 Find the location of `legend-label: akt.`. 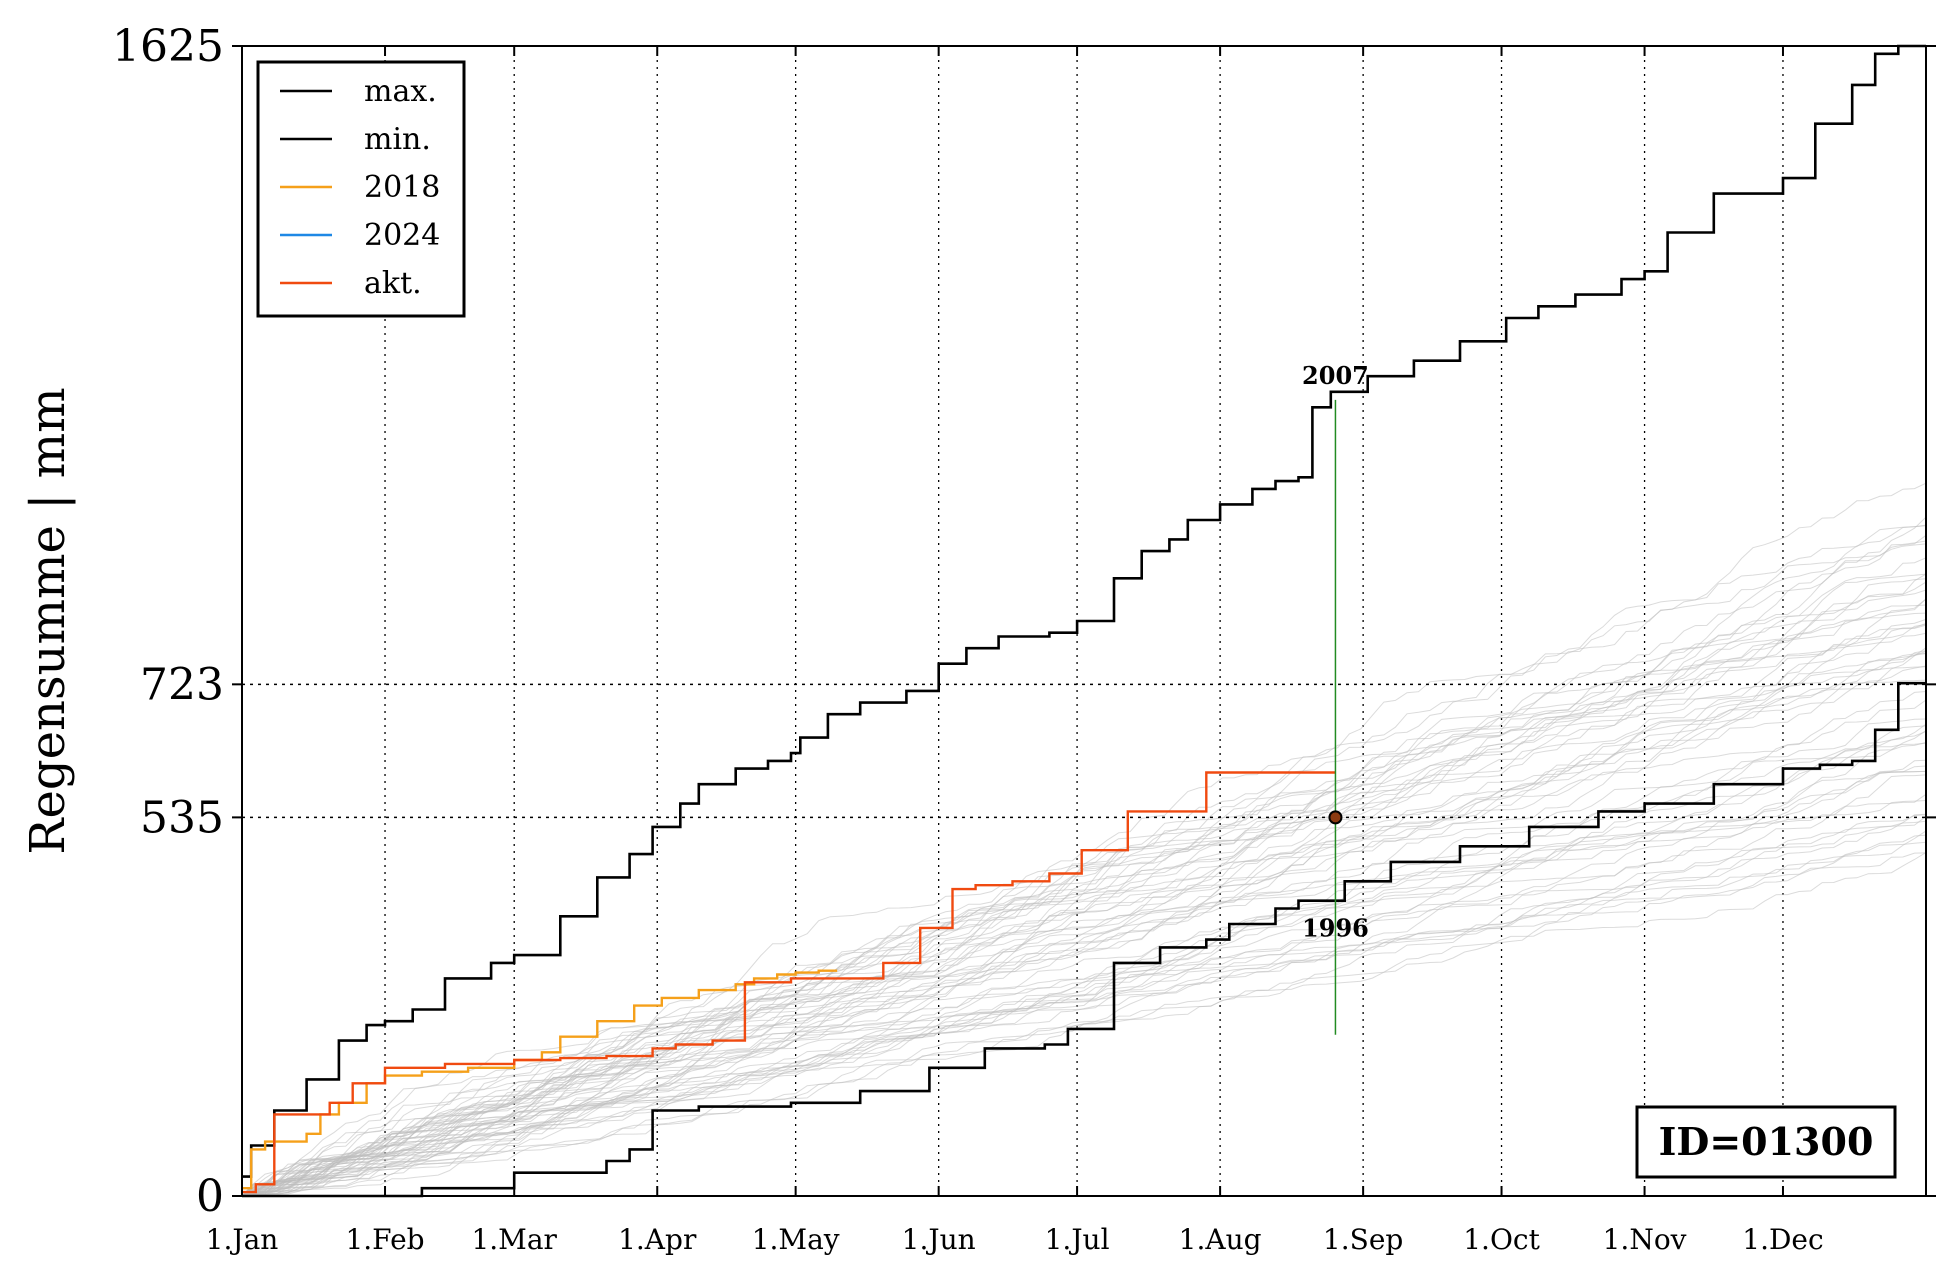

legend-label: akt. is located at coordinates (393, 283).